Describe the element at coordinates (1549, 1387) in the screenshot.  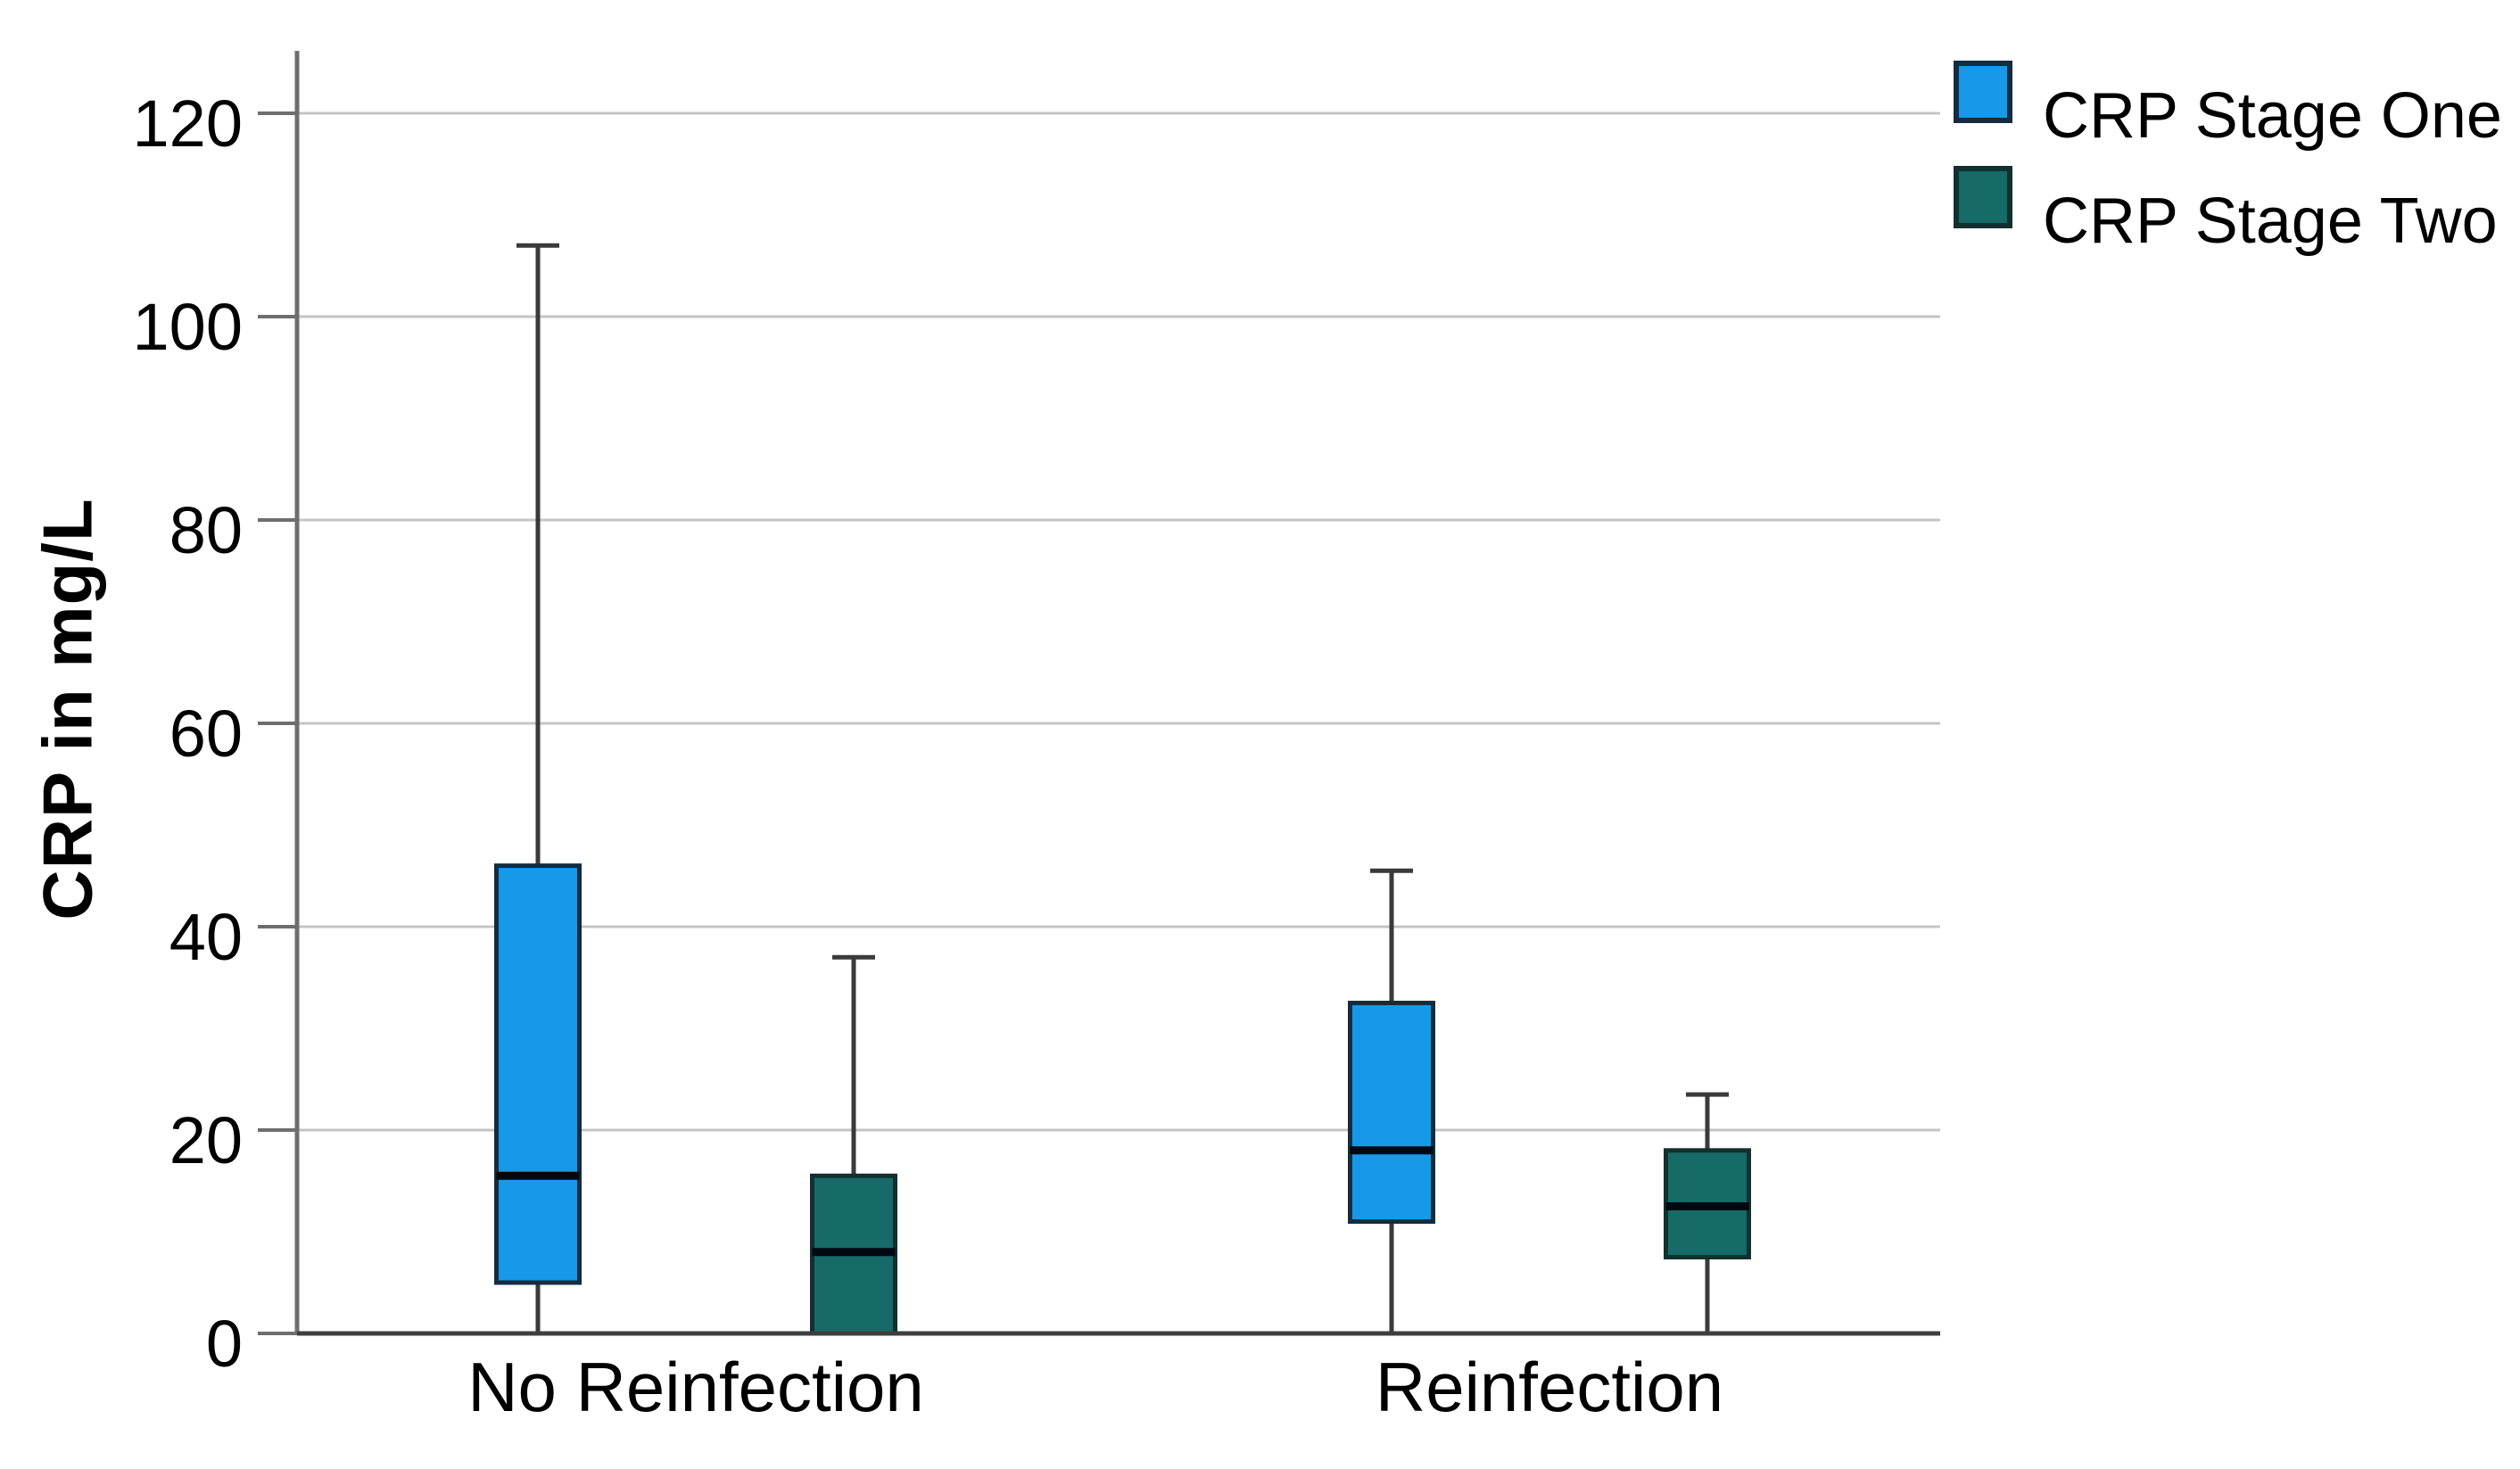
I see `category-label: Reinfection` at that location.